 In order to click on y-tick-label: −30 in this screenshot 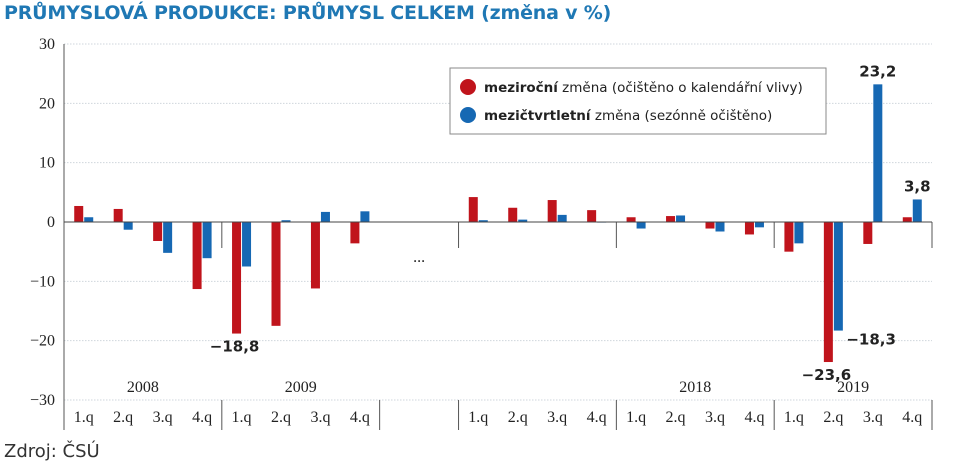, I will do `click(42, 400)`.